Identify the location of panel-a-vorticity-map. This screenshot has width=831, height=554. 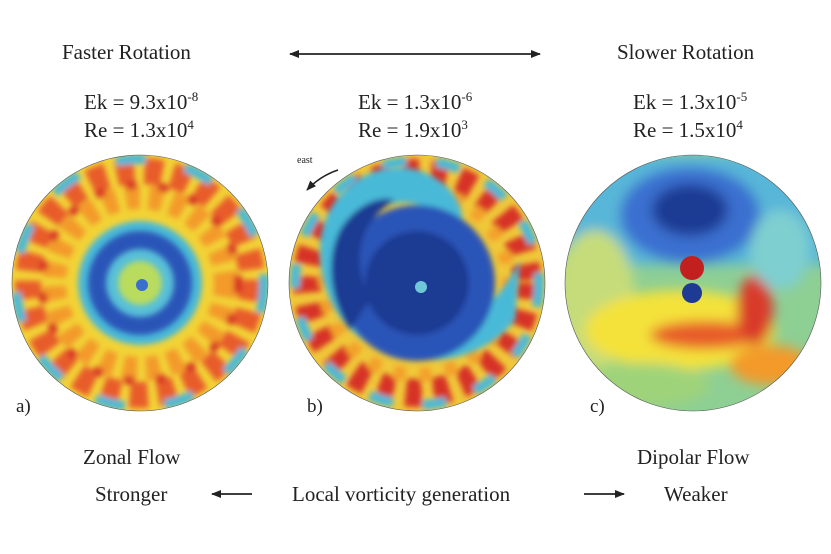
(140, 283).